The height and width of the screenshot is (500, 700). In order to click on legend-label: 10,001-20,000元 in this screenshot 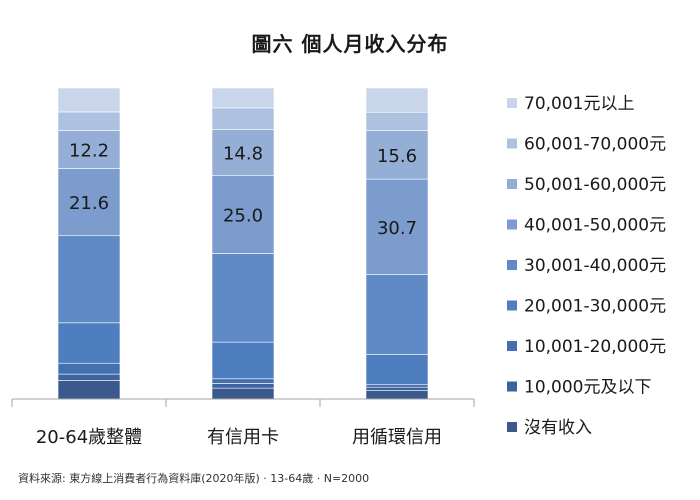, I will do `click(595, 347)`.